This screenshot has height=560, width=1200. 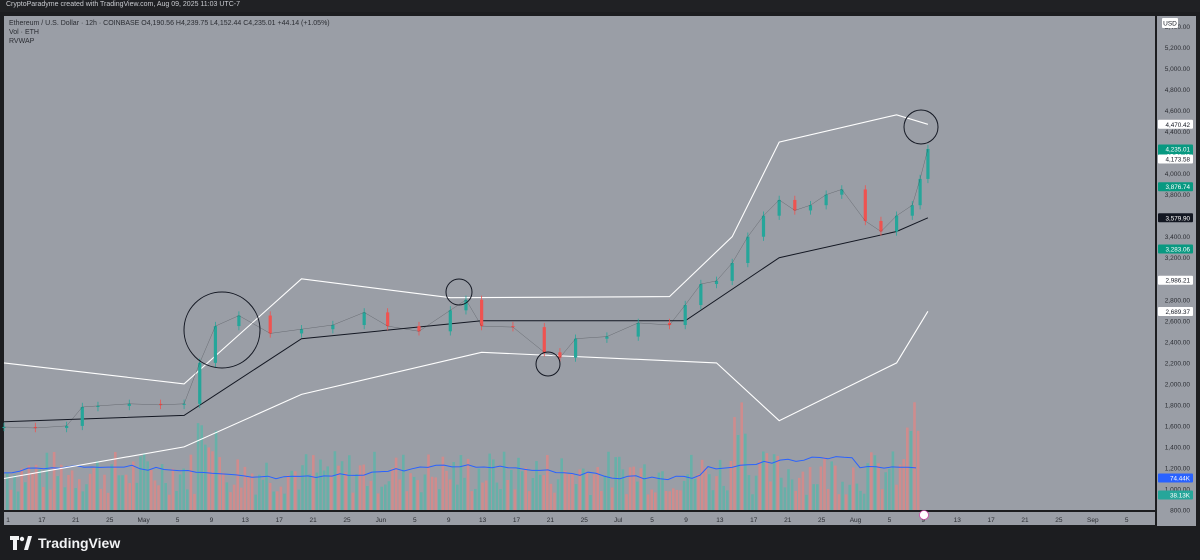 I want to click on price-badge-label: 38.13K, so click(x=1180, y=496).